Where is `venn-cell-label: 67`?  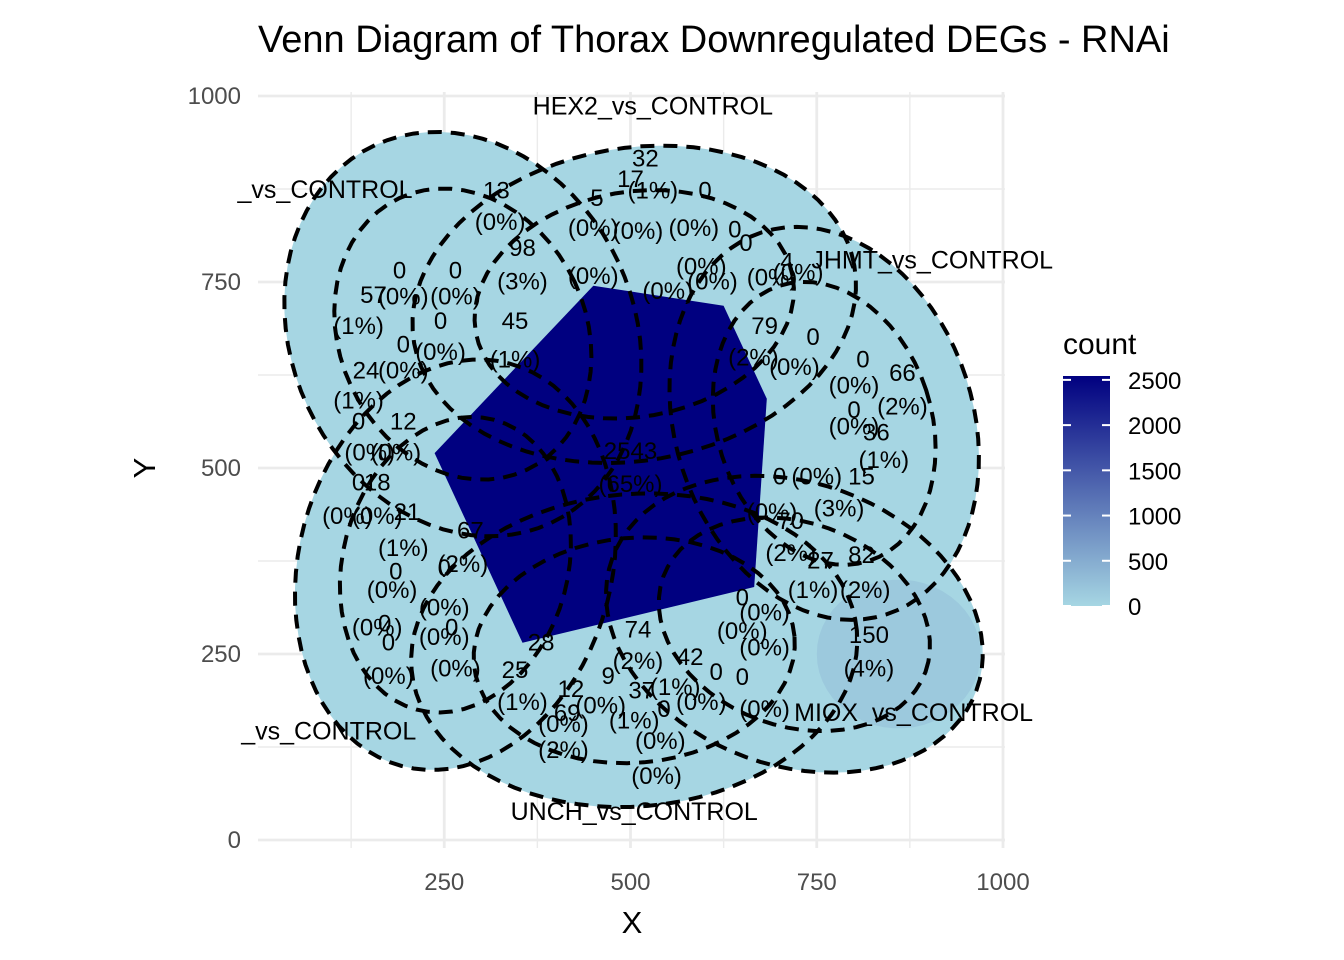 venn-cell-label: 67 is located at coordinates (470, 531).